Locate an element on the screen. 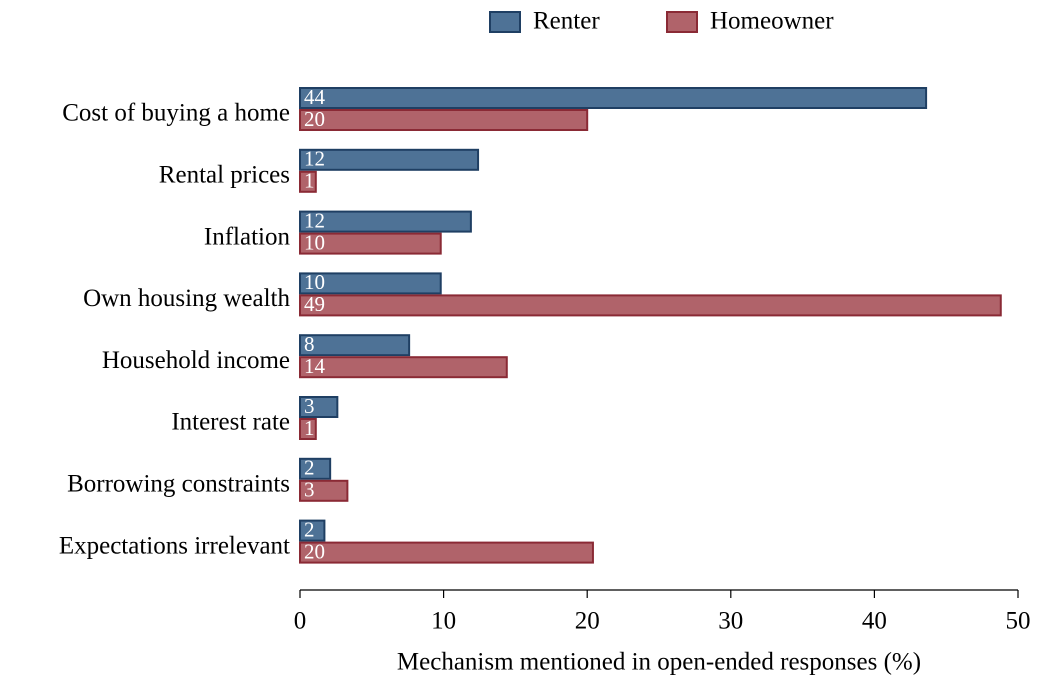 The height and width of the screenshot is (681, 1038). y-tick-label: Expectations irrelevant is located at coordinates (174, 545).